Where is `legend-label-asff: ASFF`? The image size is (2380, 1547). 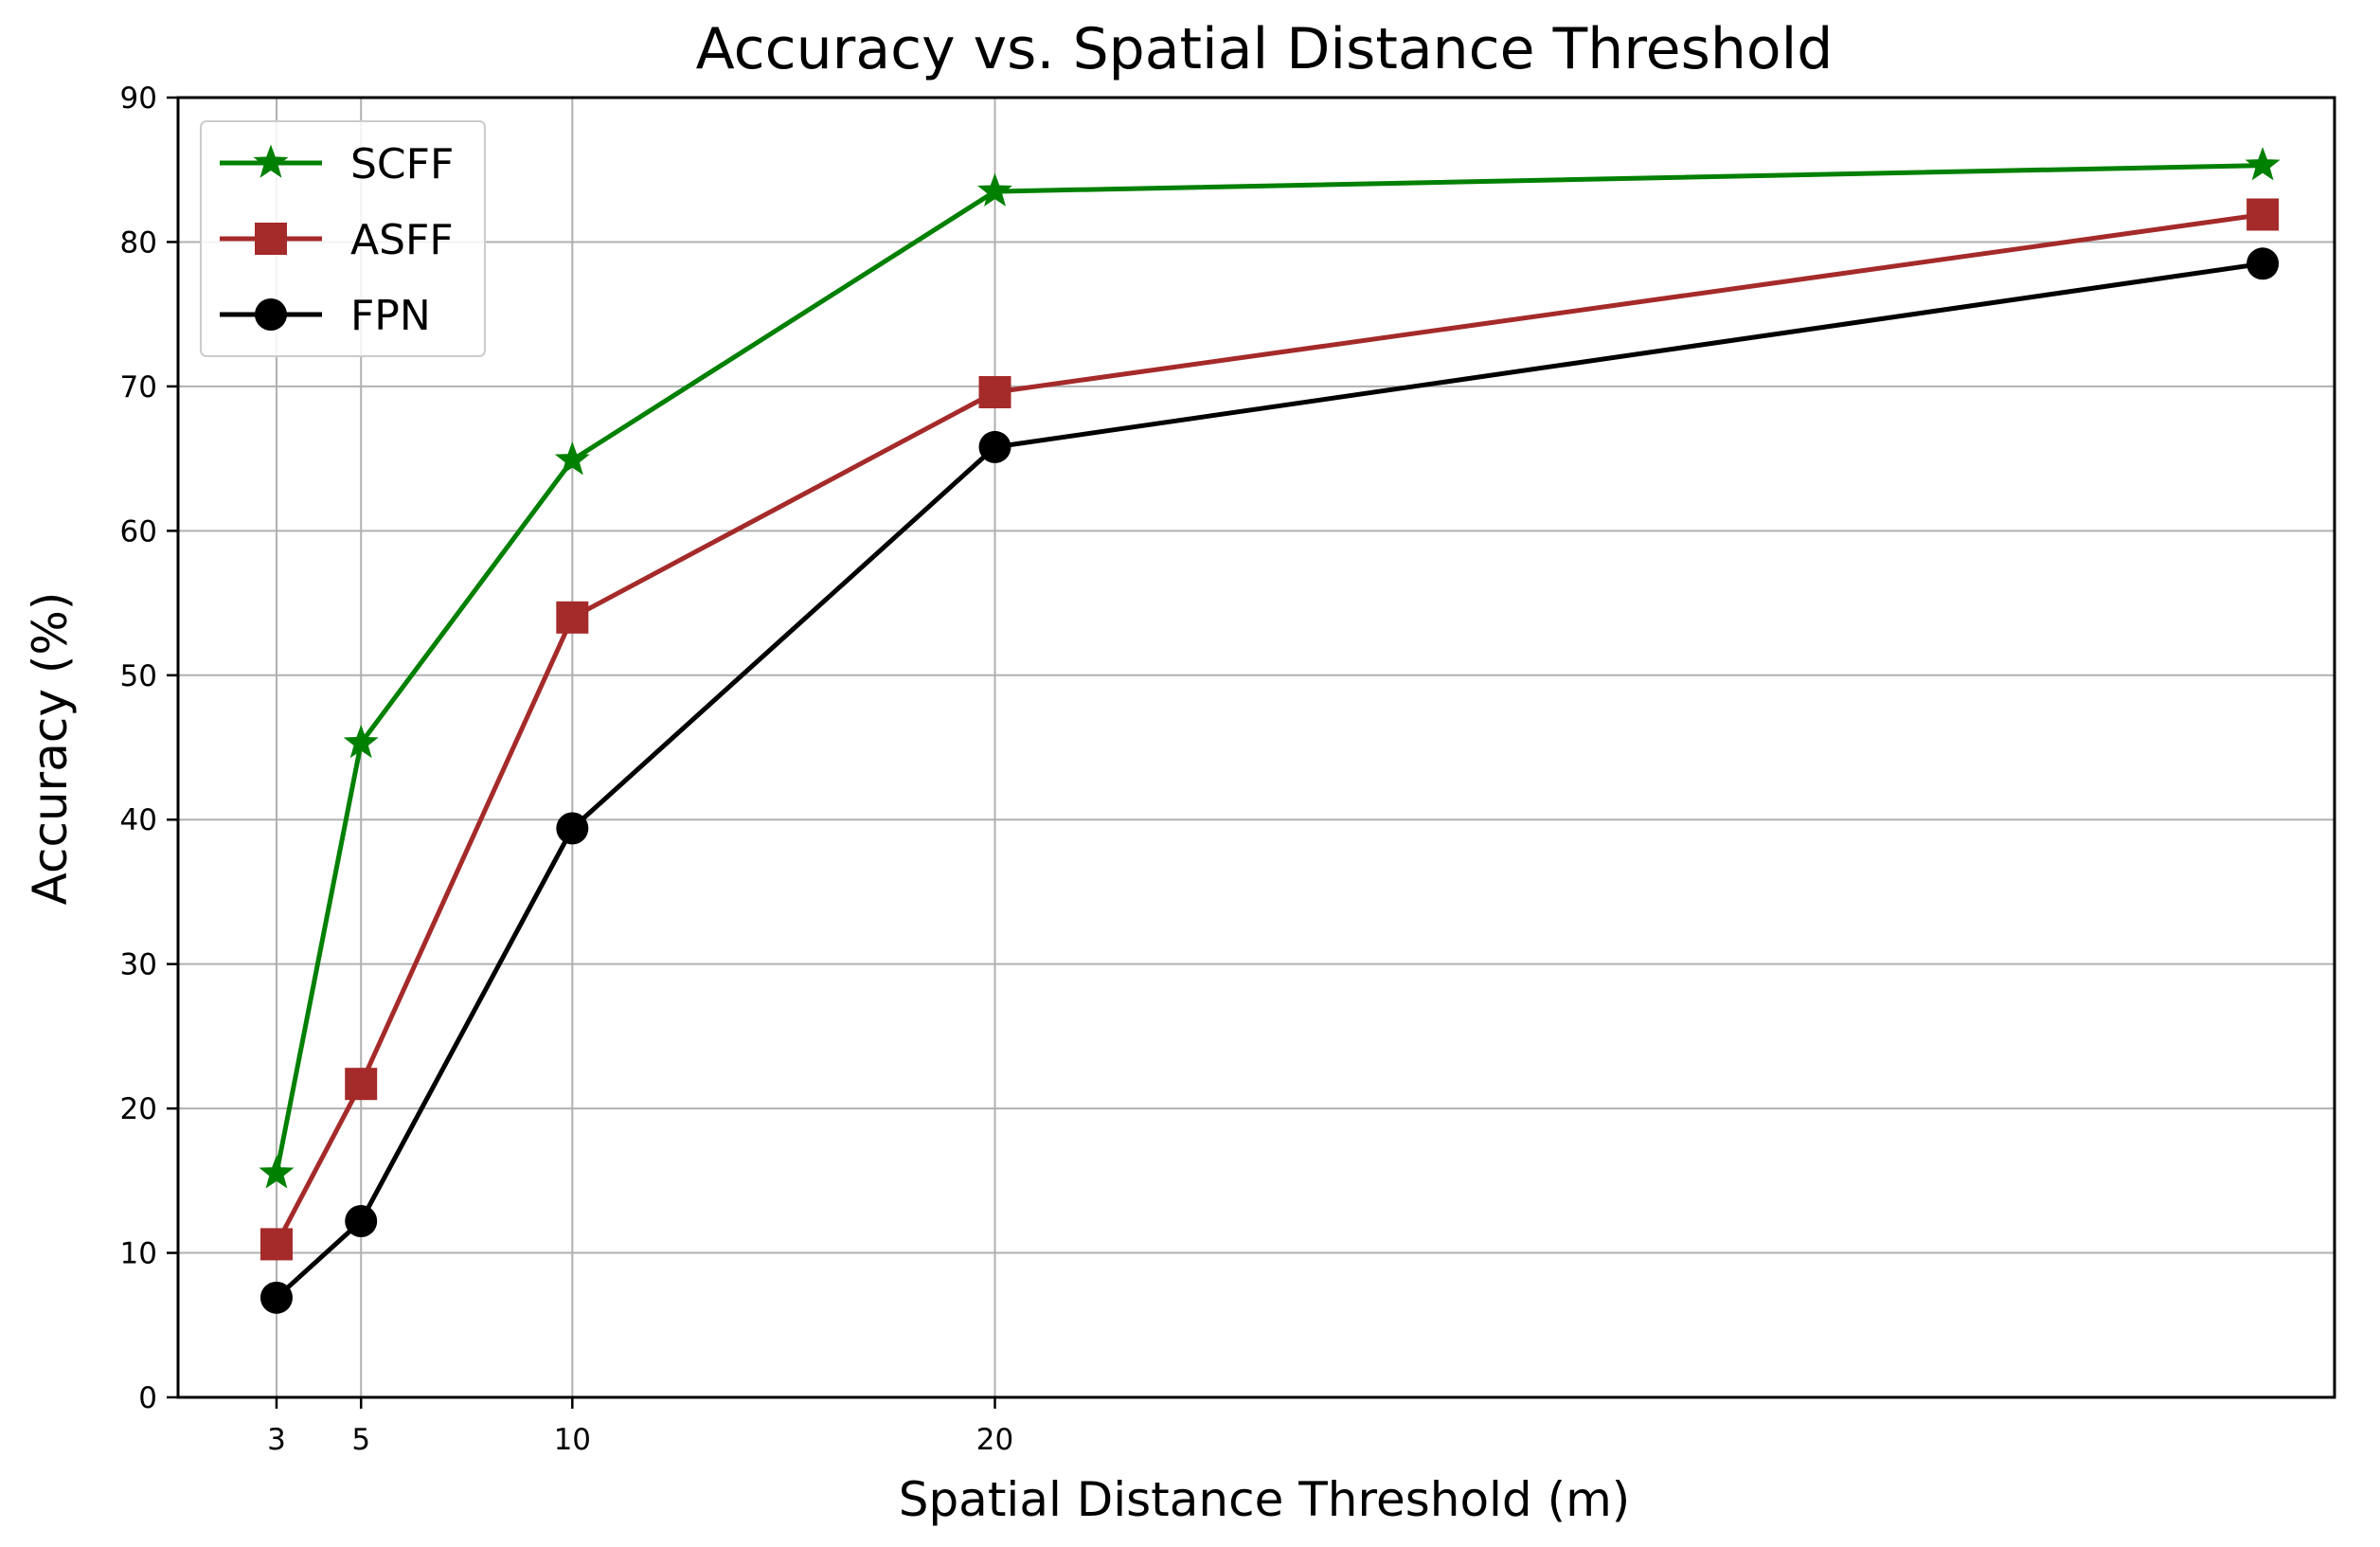 legend-label-asff: ASFF is located at coordinates (402, 240).